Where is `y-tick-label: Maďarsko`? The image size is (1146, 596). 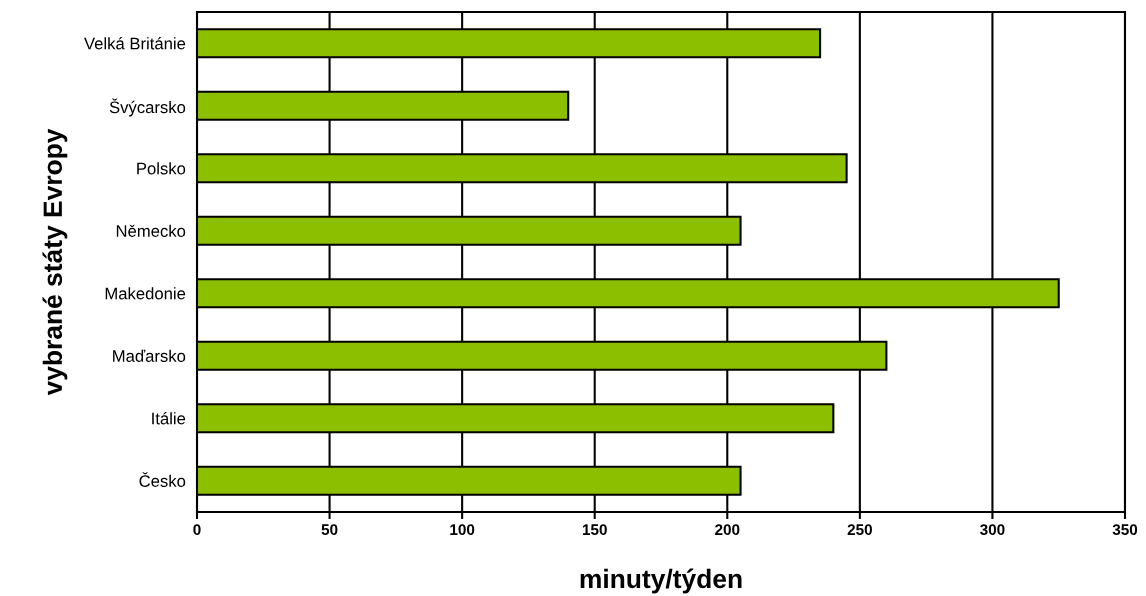 y-tick-label: Maďarsko is located at coordinates (149, 355).